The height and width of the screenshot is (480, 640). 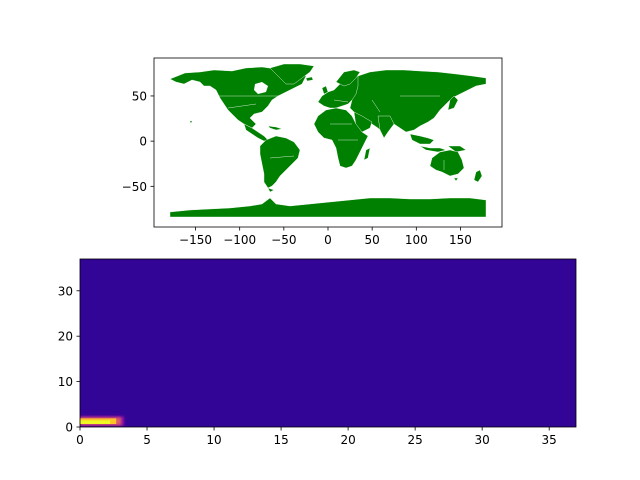 I want to click on hotspot-core, so click(x=95, y=422).